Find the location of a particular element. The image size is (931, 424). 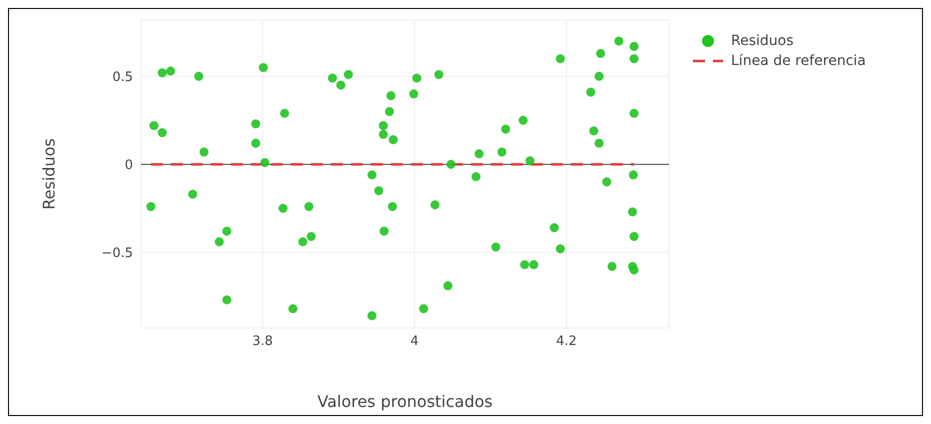

x-axis-title: Valores pronosticados is located at coordinates (405, 401).